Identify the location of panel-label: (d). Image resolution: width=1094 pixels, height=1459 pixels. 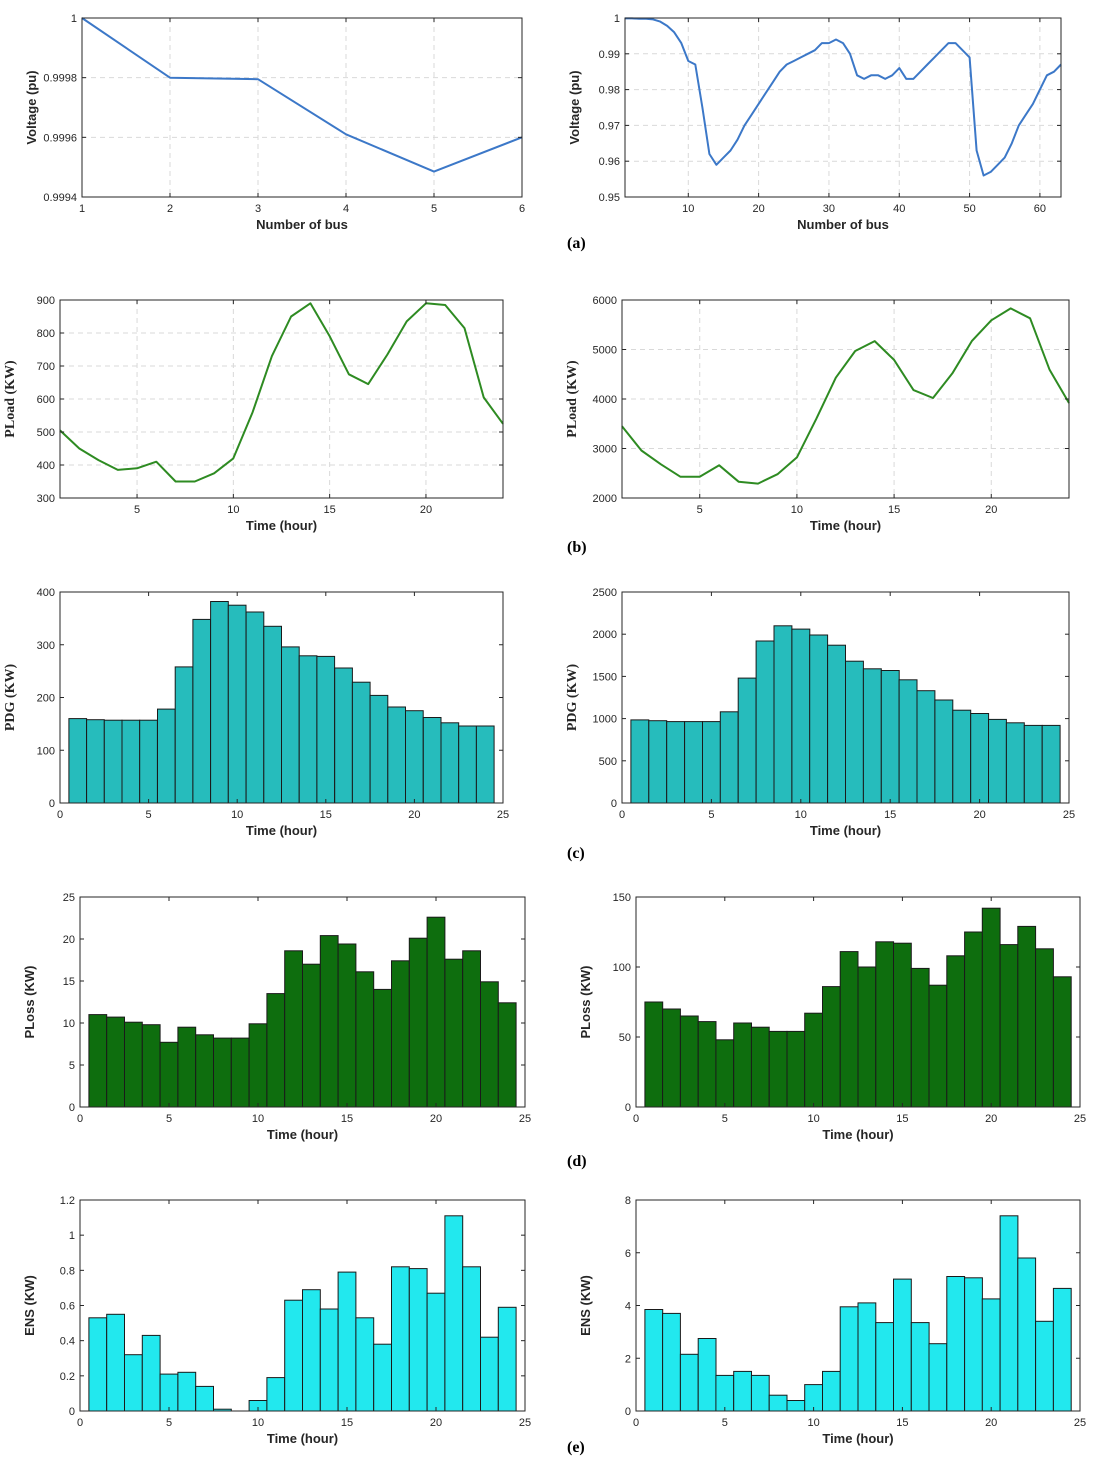
(577, 1161).